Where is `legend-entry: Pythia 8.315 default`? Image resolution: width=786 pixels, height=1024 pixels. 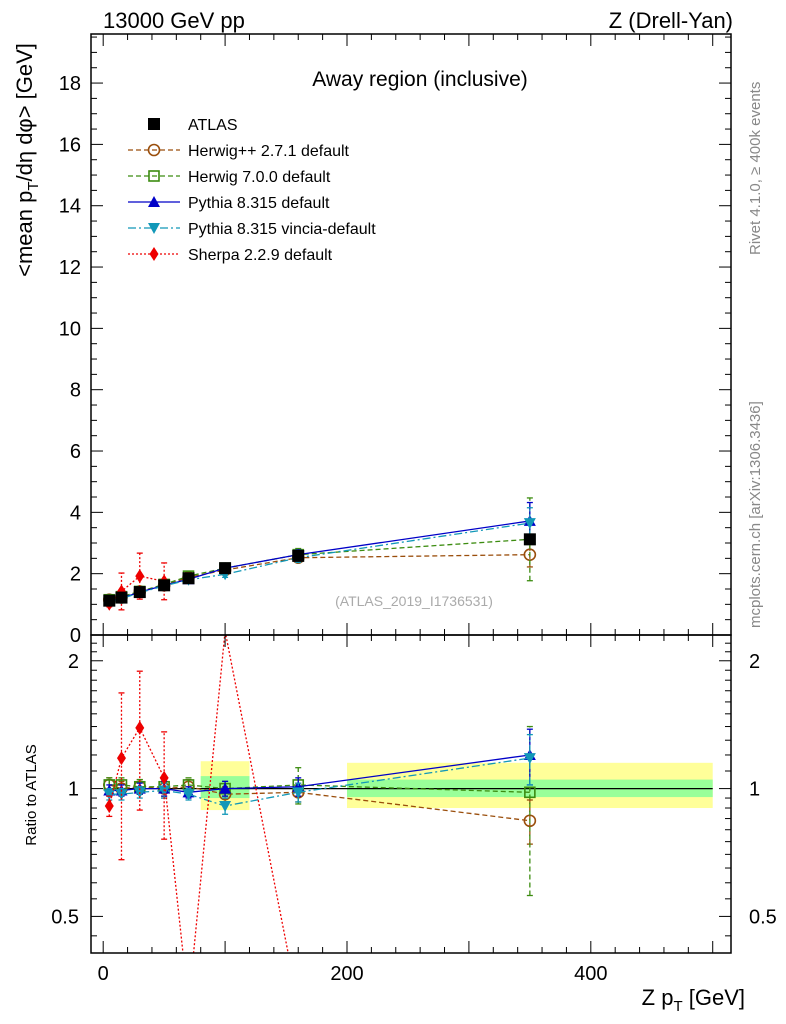 legend-entry: Pythia 8.315 default is located at coordinates (229, 203).